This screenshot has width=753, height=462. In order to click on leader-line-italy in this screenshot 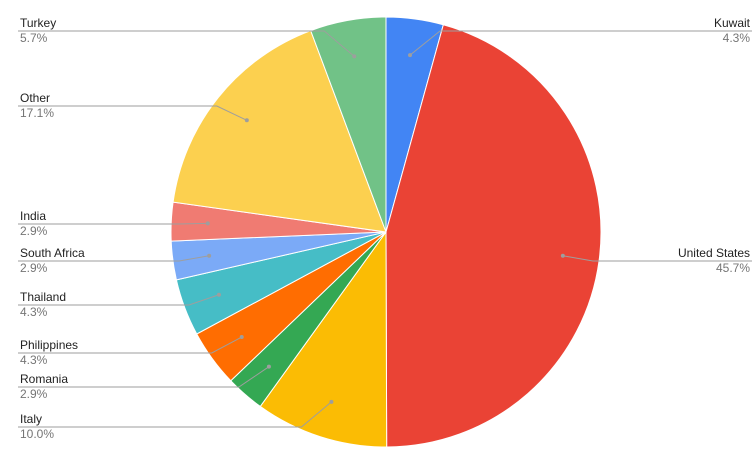, I will do `click(175, 414)`.